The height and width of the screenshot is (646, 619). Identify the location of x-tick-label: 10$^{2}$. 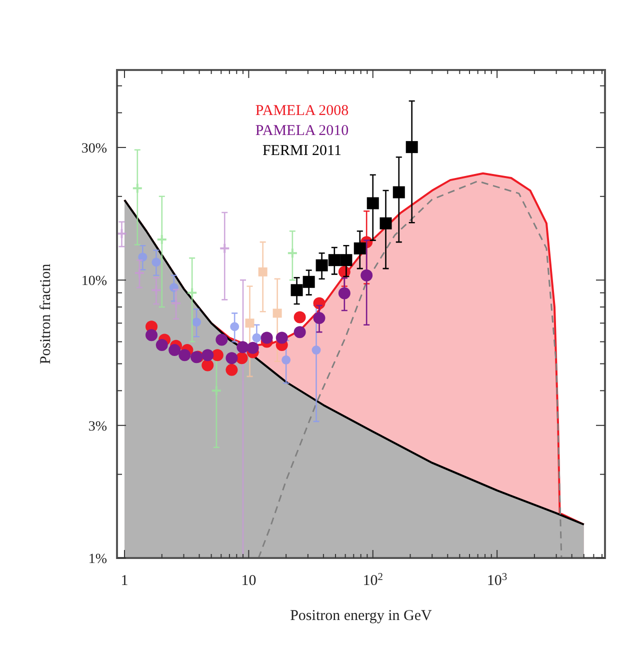
(372, 580).